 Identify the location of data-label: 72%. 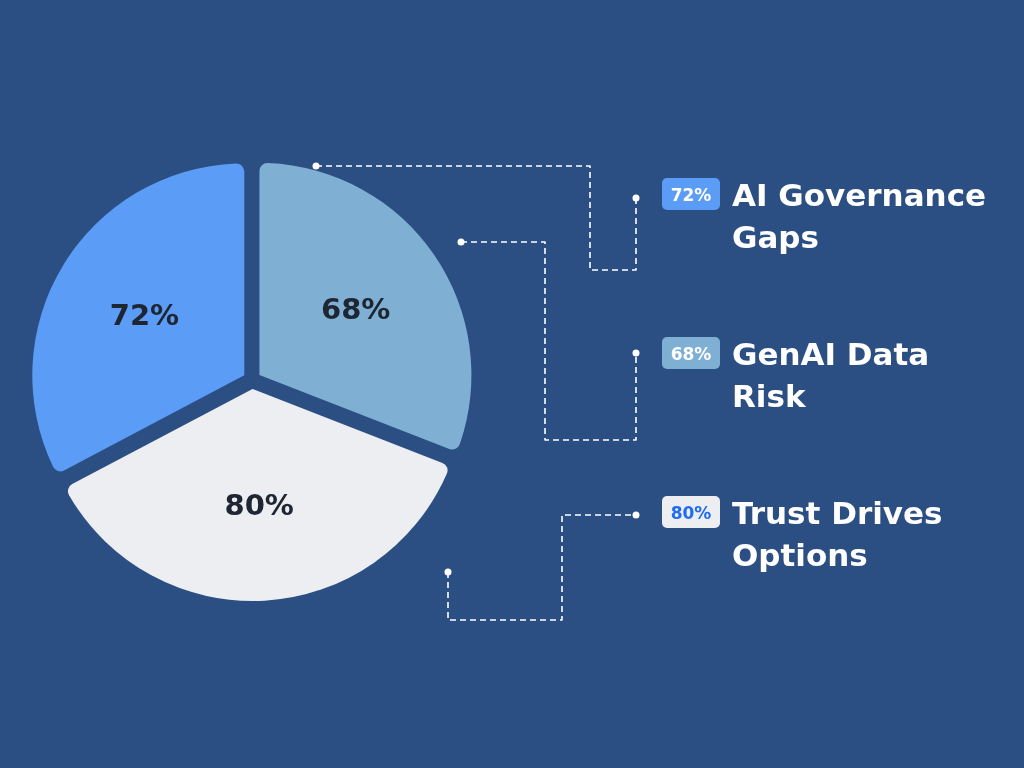
(144, 315).